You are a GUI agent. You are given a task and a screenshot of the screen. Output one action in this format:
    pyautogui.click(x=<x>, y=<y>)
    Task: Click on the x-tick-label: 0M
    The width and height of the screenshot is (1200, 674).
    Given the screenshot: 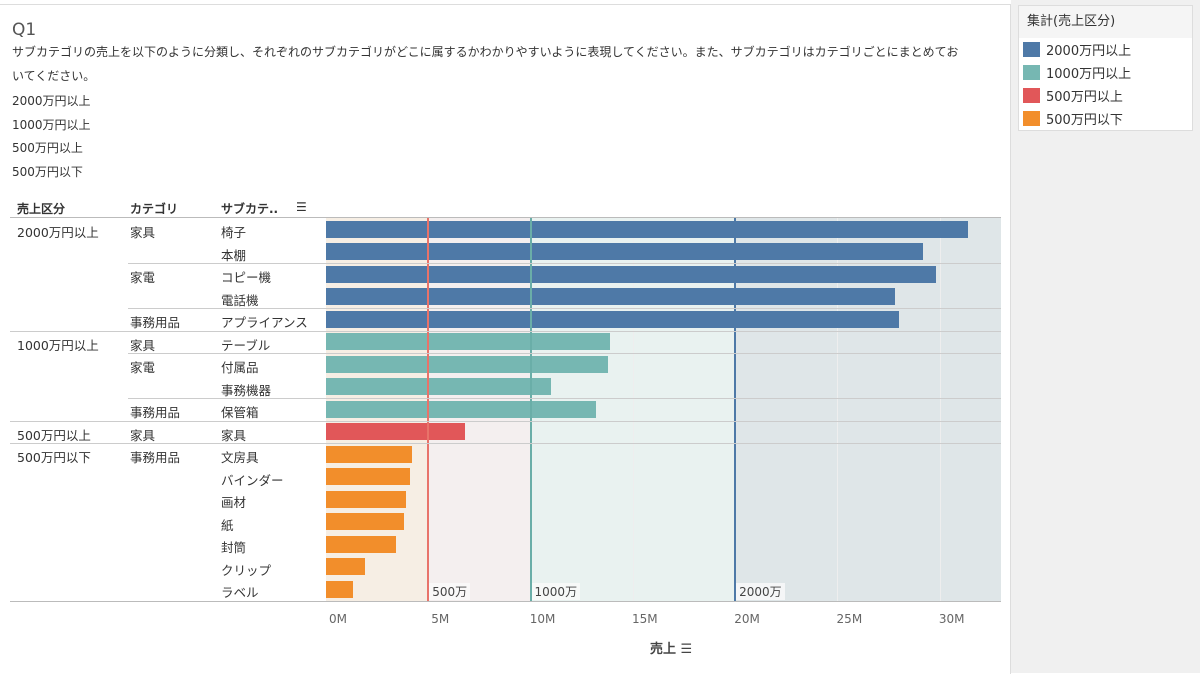 What is the action you would take?
    pyautogui.click(x=338, y=619)
    